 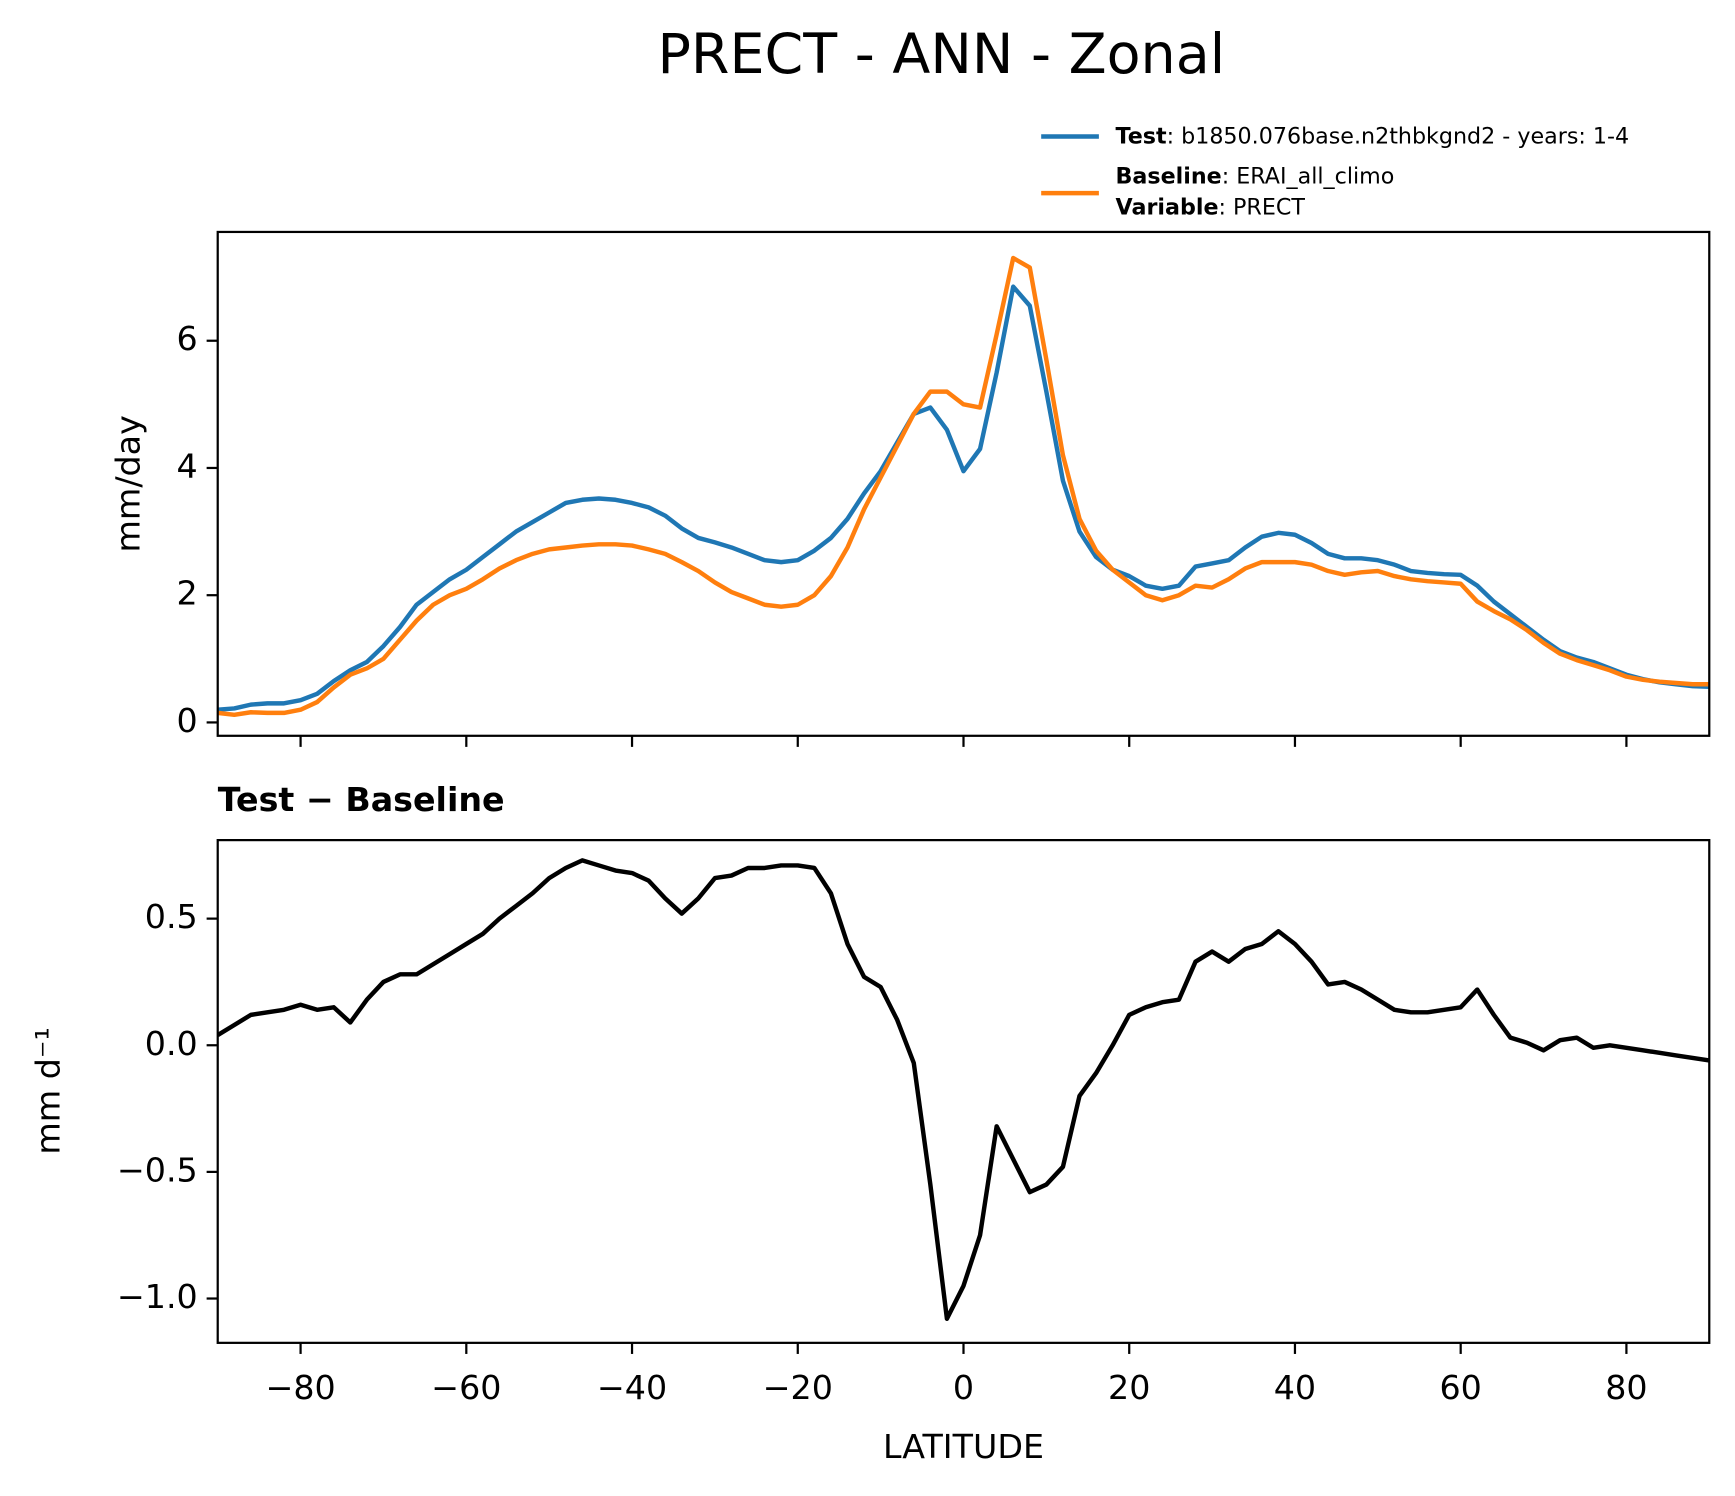 I want to click on y-tick-label: 6, so click(x=187, y=338).